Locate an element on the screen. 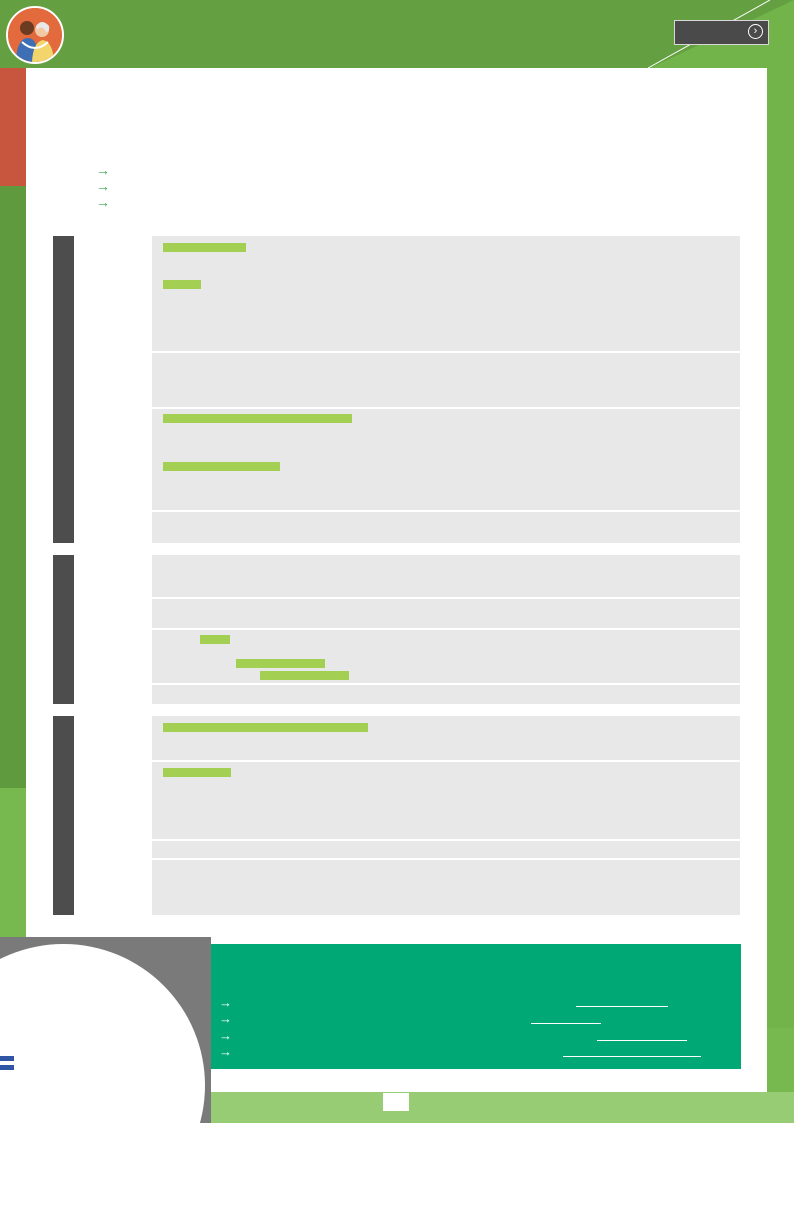 The height and width of the screenshot is (1227, 794). chapter-tab is located at coordinates (13, 127).